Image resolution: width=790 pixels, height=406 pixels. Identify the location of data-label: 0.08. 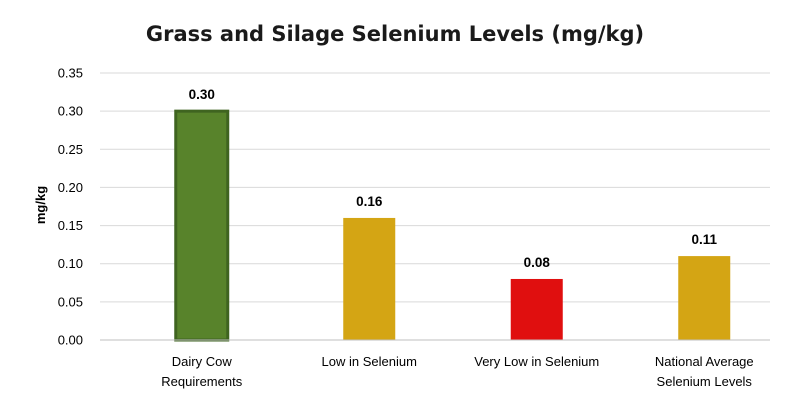
(537, 262).